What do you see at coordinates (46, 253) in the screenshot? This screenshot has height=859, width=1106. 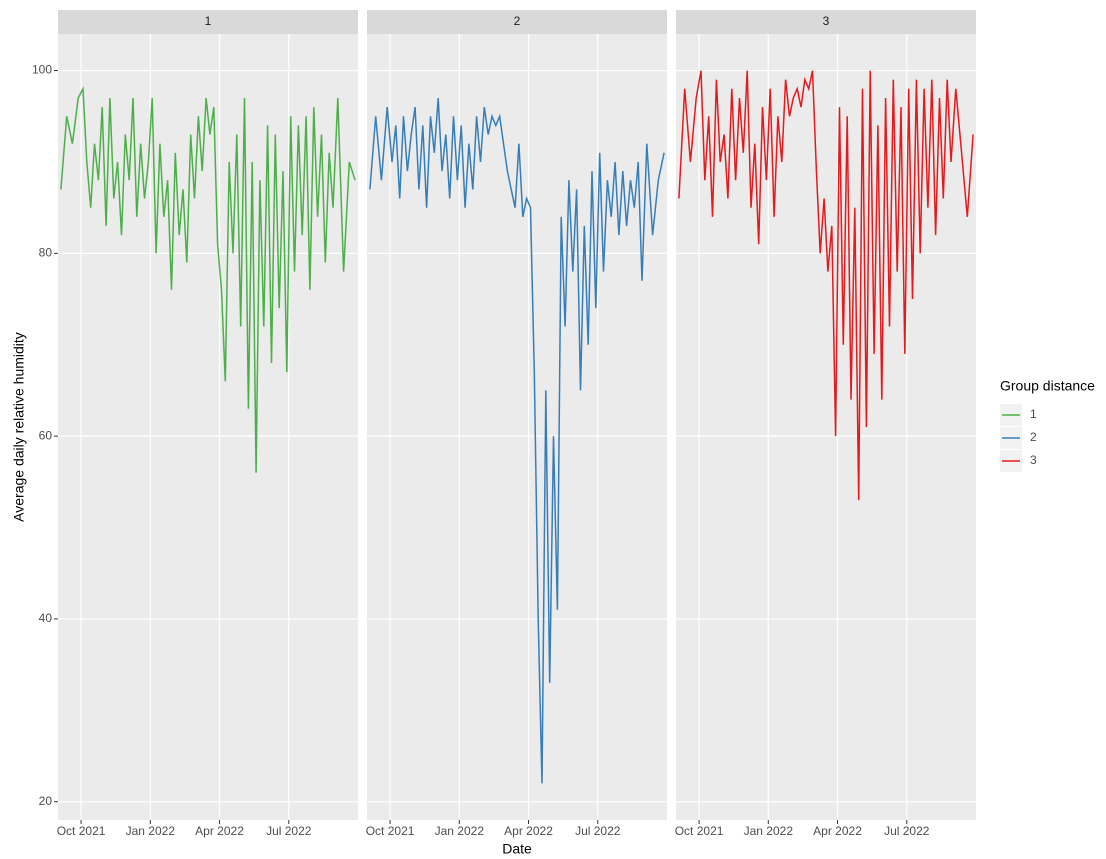 I see `y-tick-label: 80` at bounding box center [46, 253].